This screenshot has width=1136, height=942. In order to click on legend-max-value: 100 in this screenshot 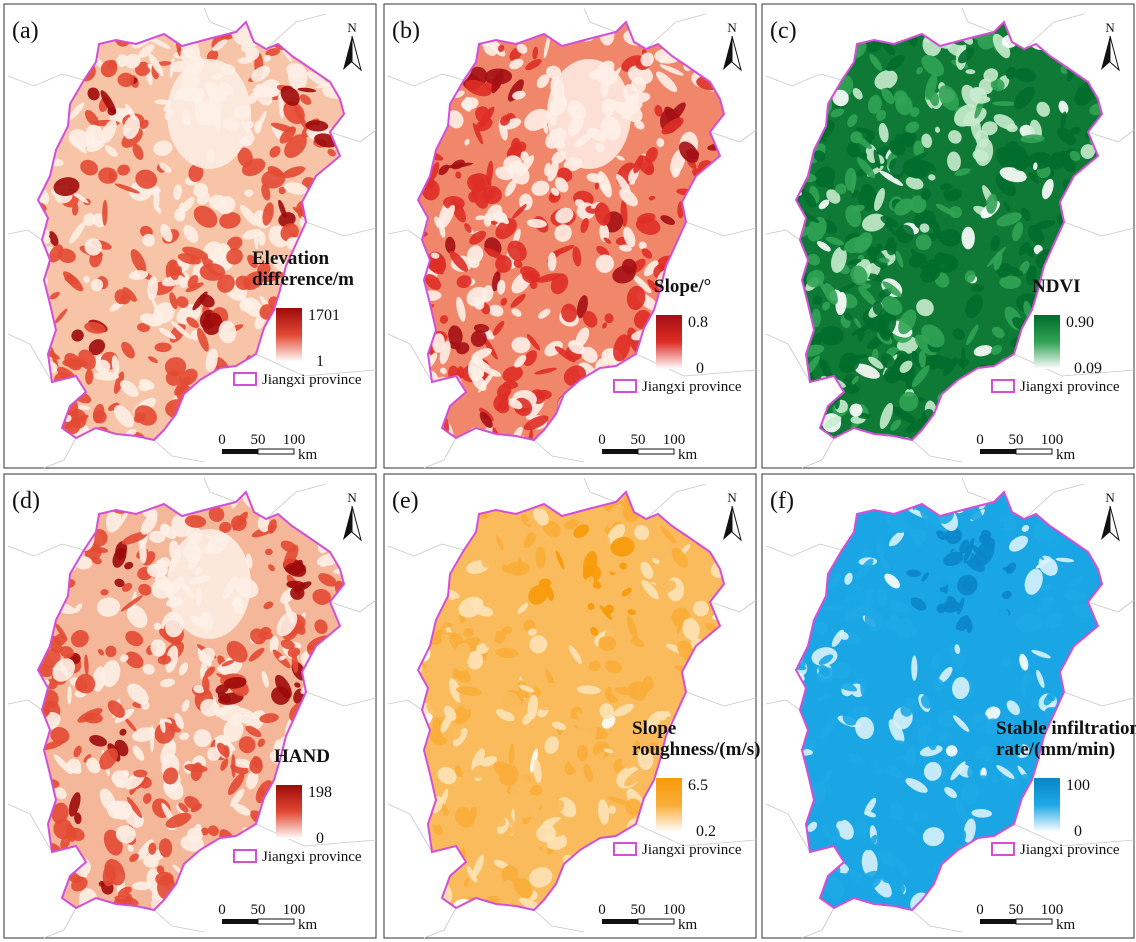, I will do `click(1078, 785)`.